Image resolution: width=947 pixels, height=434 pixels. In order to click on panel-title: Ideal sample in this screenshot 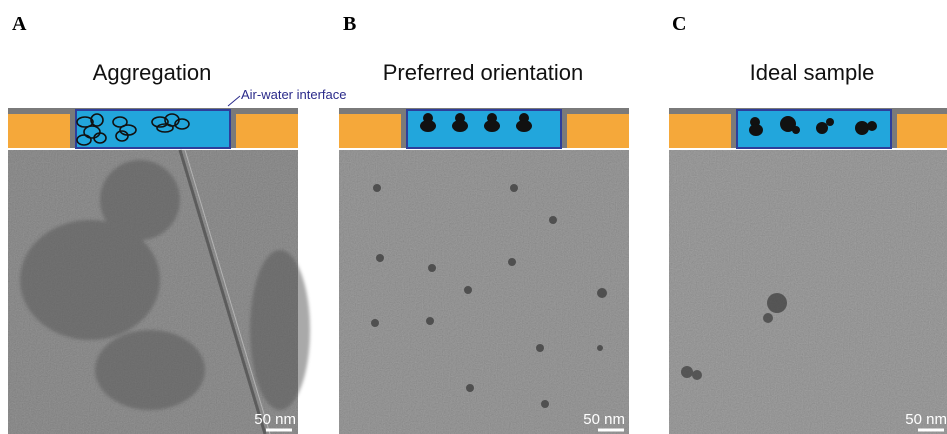, I will do `click(812, 72)`.